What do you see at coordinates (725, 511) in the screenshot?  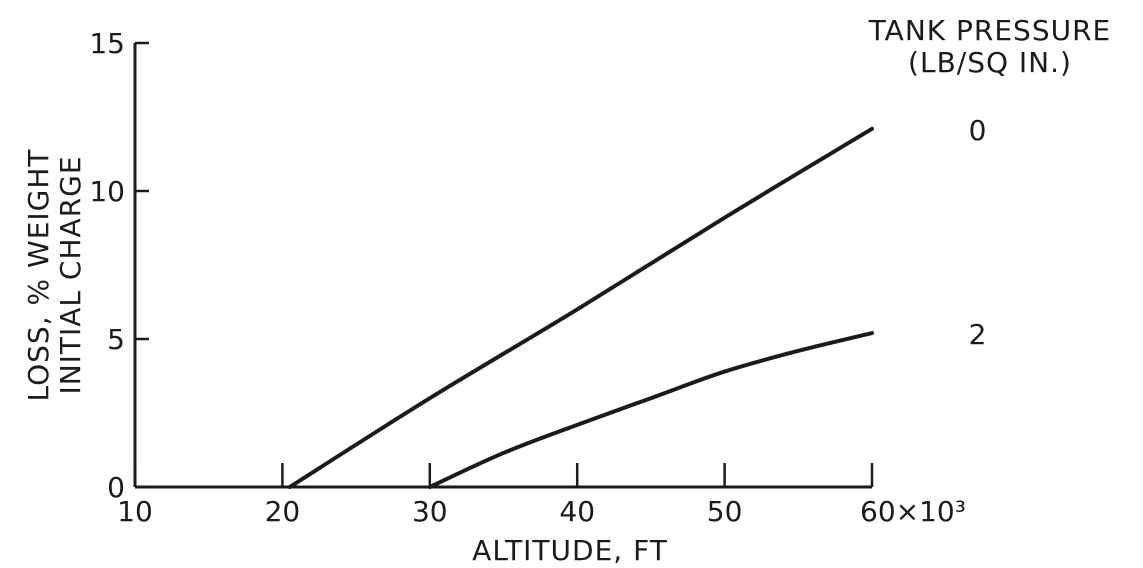 I see `x-tick-label: 50` at bounding box center [725, 511].